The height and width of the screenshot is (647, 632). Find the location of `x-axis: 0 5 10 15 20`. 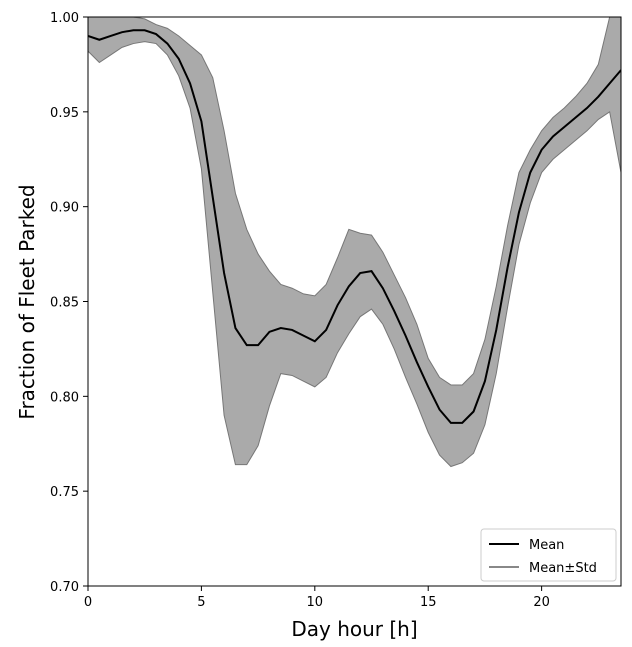

x-axis: 0 5 10 15 20 is located at coordinates (317, 598).